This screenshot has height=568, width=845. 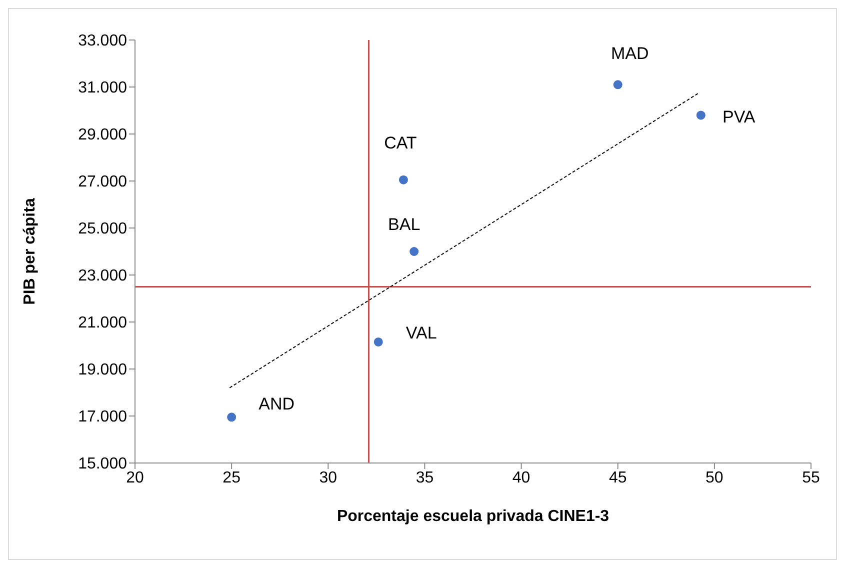 I want to click on y-tick-label: 19.000, so click(x=103, y=370).